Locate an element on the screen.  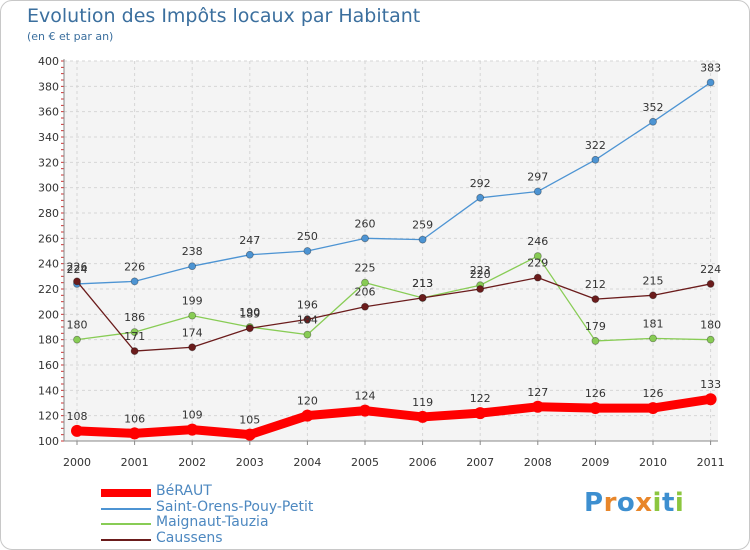
logo-letter: P is located at coordinates (594, 503).